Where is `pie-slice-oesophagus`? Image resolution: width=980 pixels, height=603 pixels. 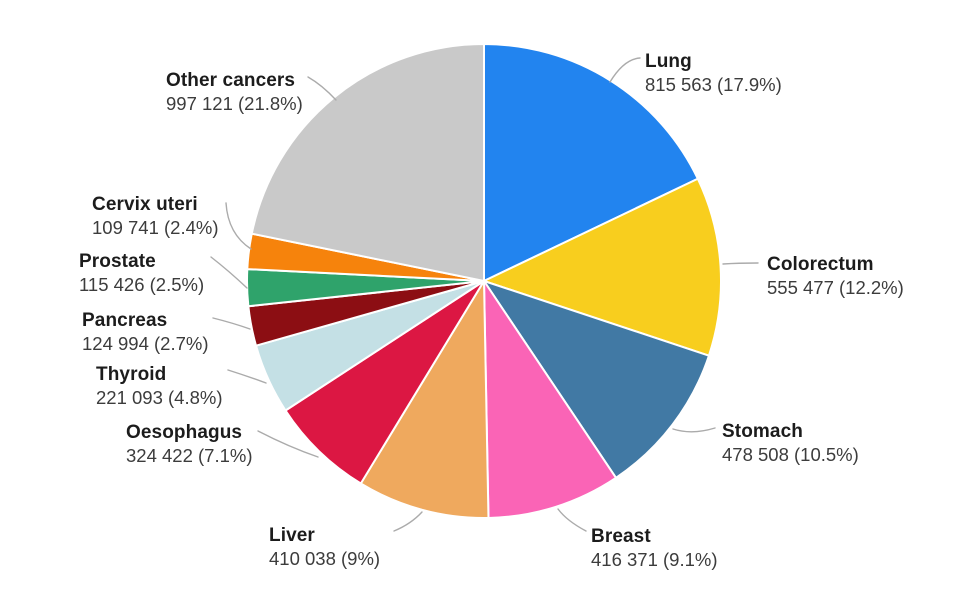
pie-slice-oesophagus is located at coordinates (384, 382).